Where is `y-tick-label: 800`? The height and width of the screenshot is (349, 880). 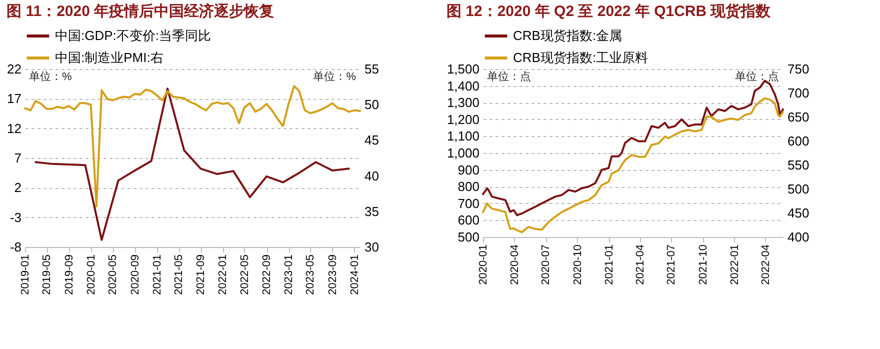 y-tick-label: 800 is located at coordinates (469, 186).